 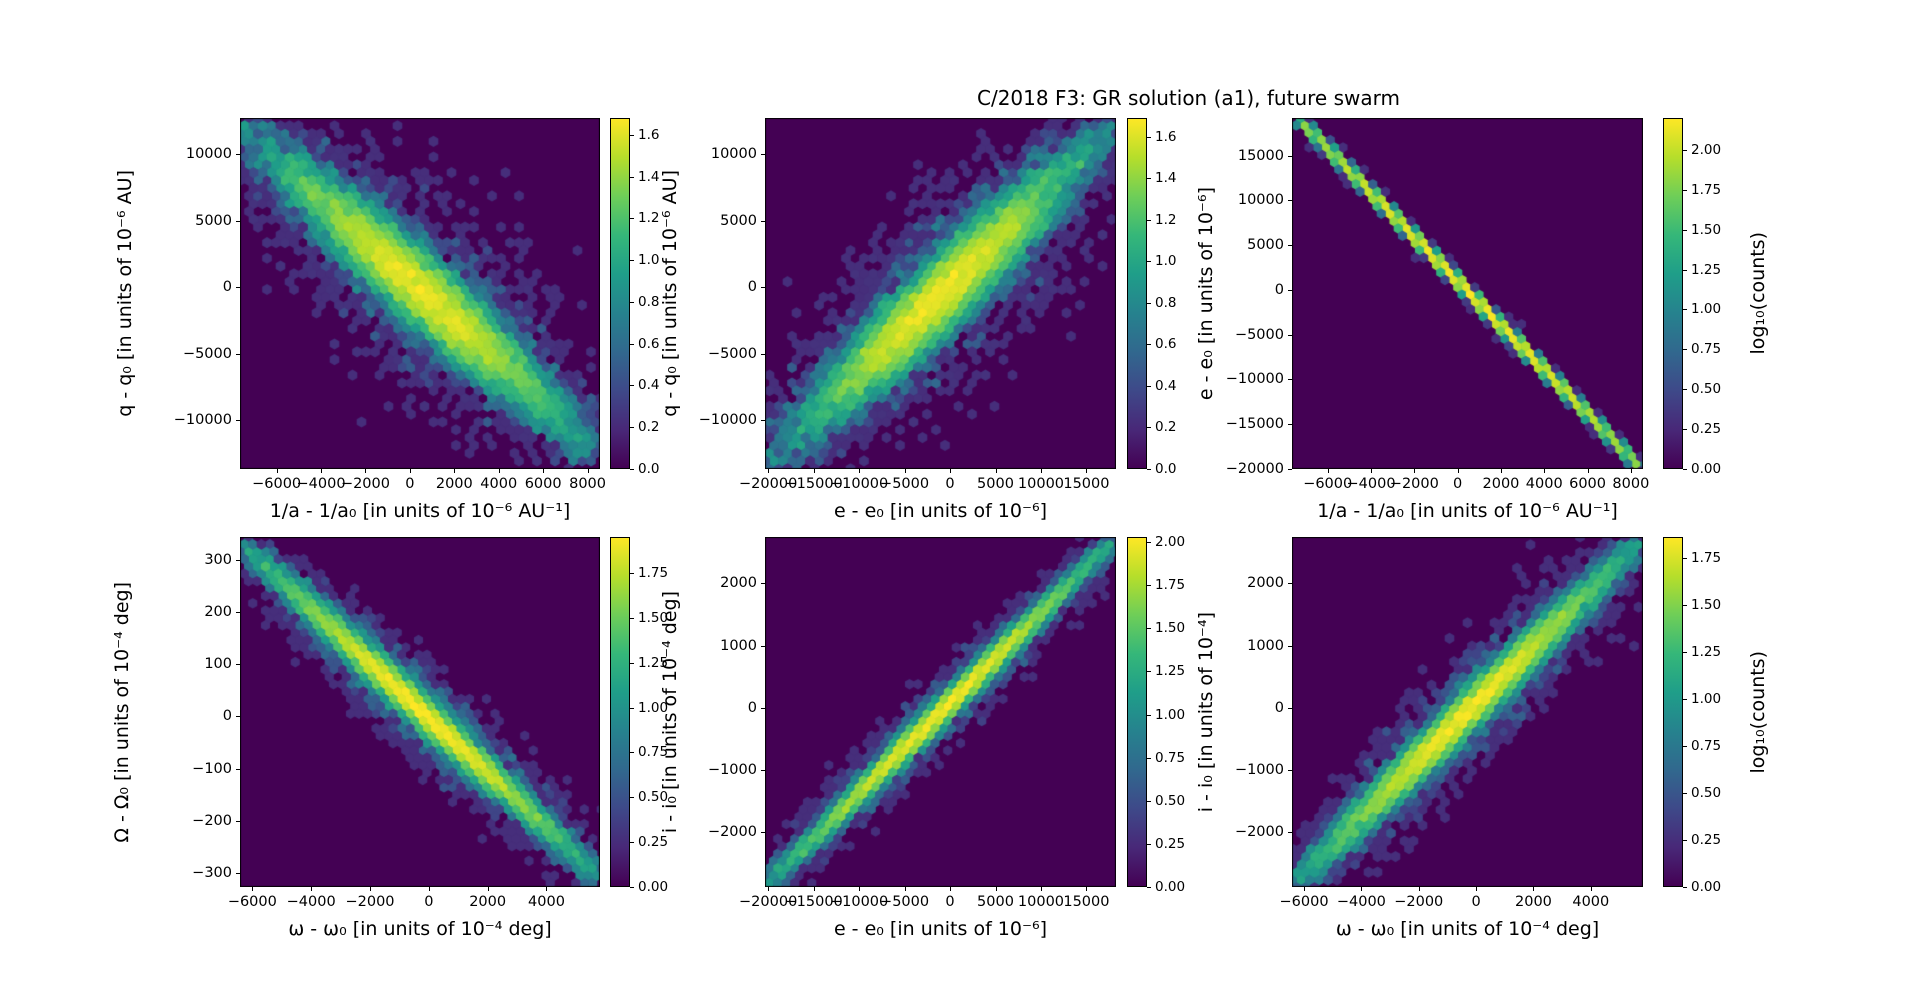 I want to click on y-tick-label: 0, so click(x=227, y=287).